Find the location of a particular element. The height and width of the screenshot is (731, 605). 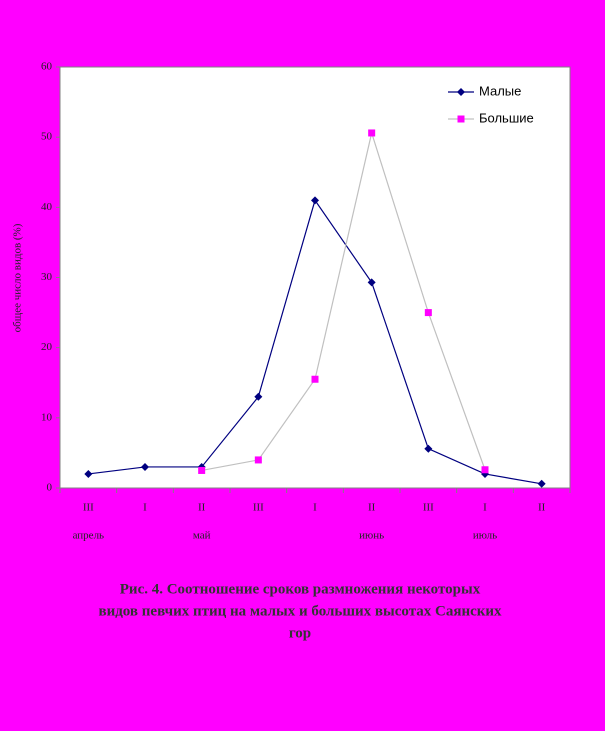

y-axis-label: общее число видов (%) is located at coordinates (18, 277).